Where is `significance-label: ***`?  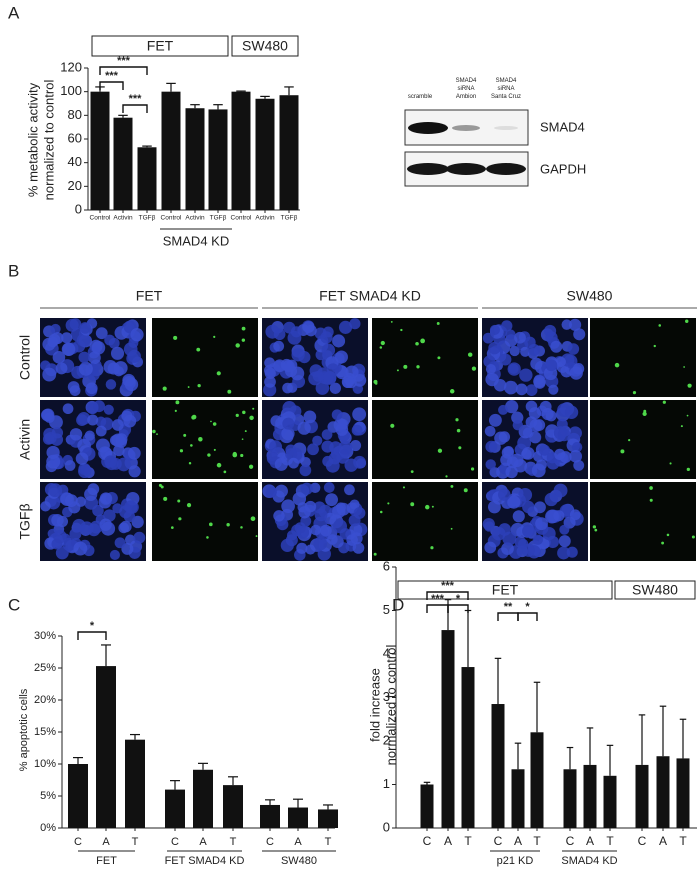 significance-label: *** is located at coordinates (448, 586).